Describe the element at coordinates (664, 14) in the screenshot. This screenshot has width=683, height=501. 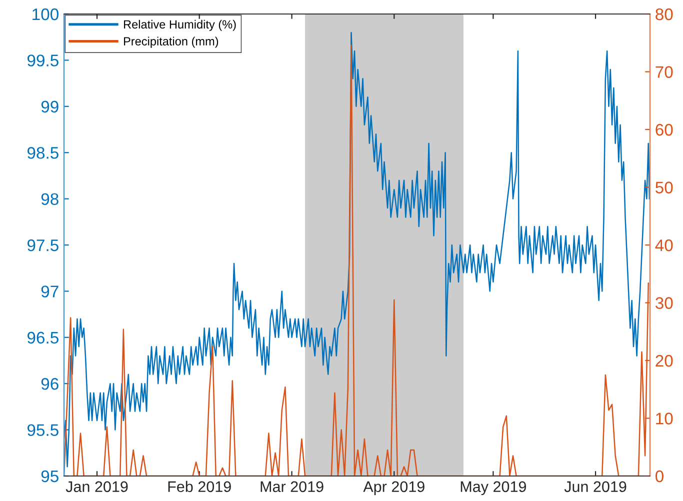
I see `y2-tick-label: 80` at that location.